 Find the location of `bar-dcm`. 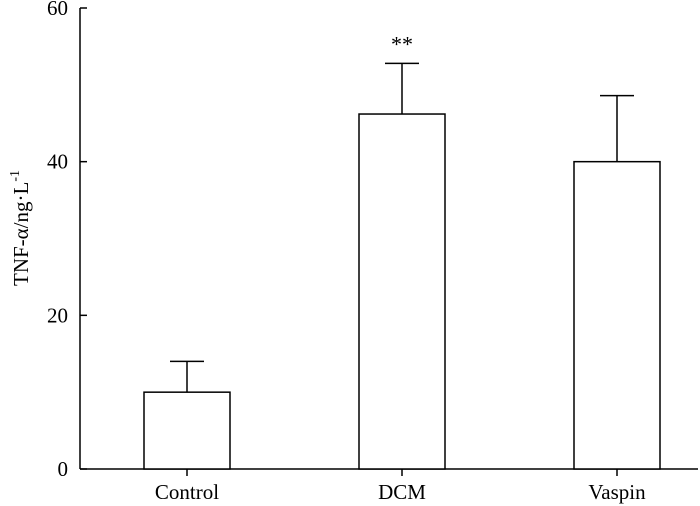

bar-dcm is located at coordinates (402, 291).